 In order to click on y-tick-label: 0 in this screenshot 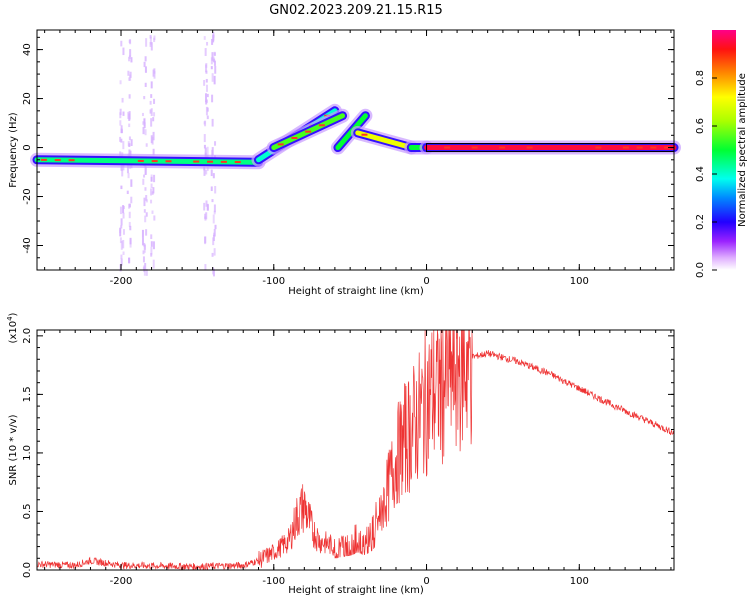, I will do `click(27, 147)`.